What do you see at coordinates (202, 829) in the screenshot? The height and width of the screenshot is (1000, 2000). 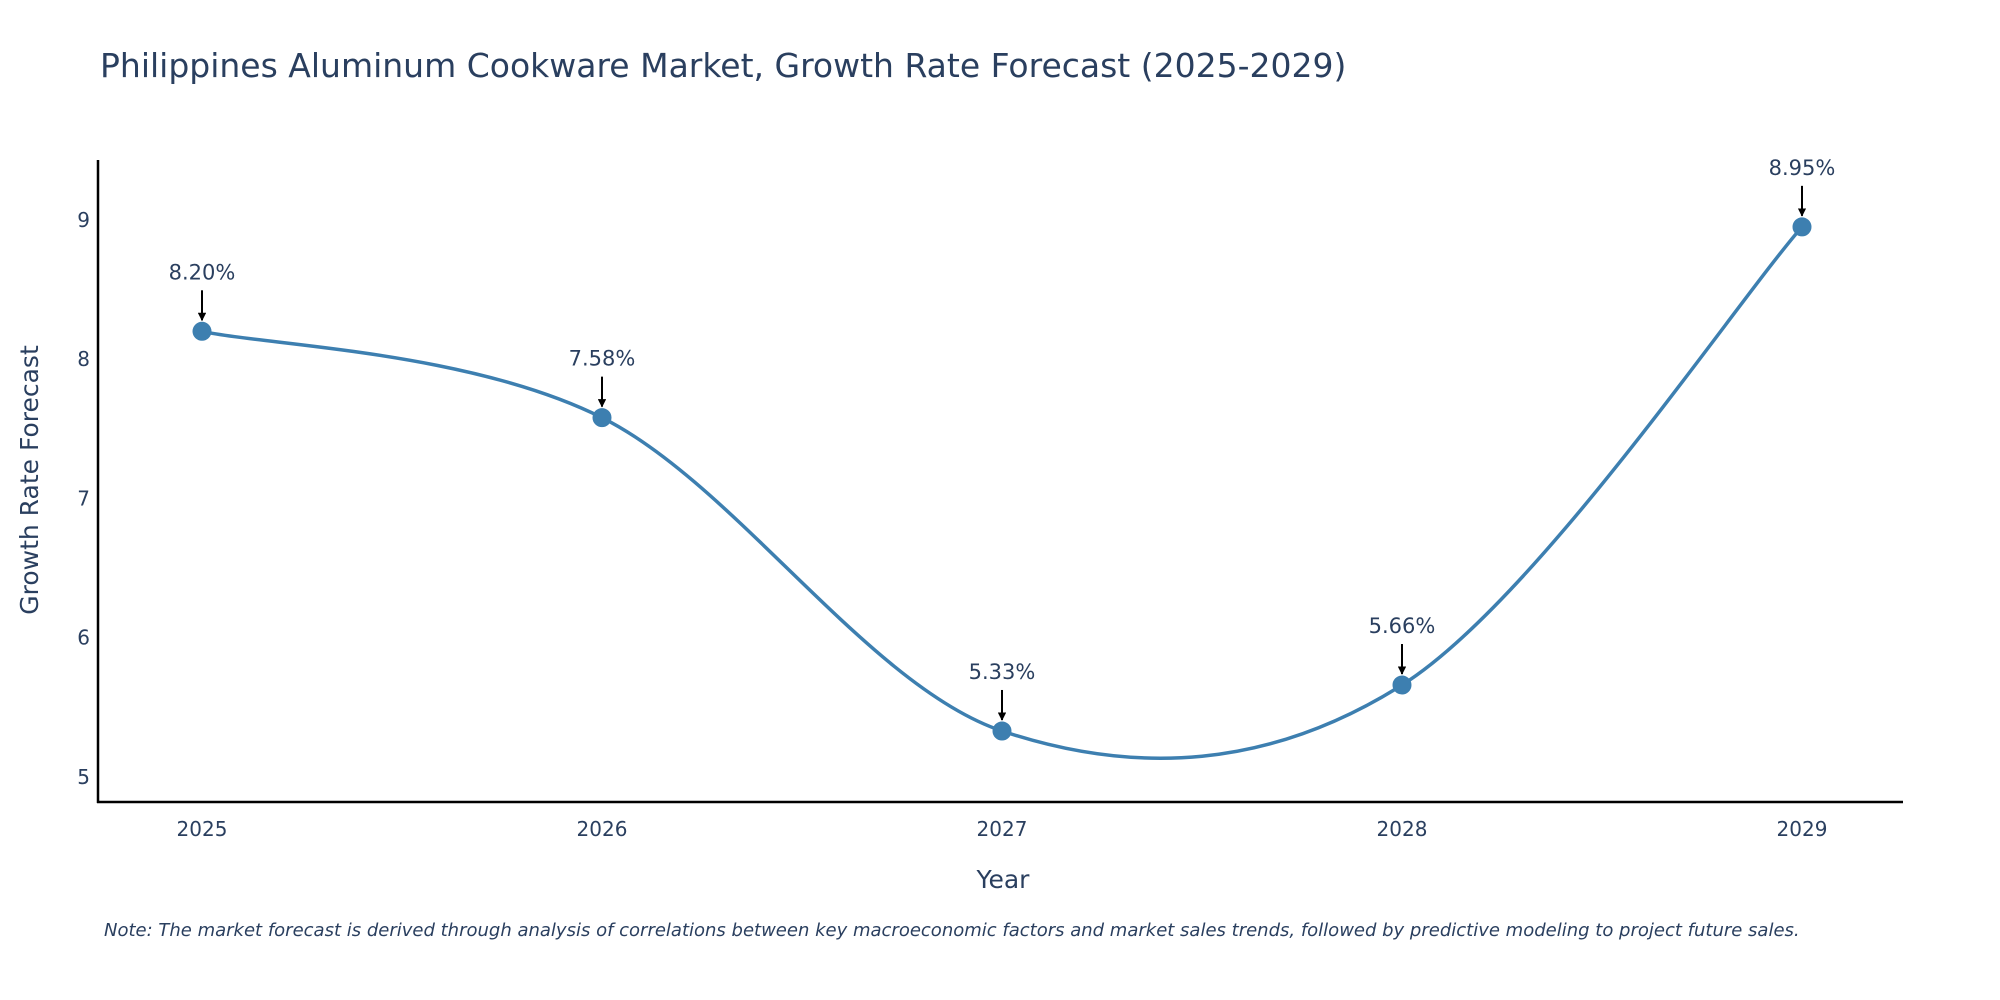 I see `x-tick-label: 2025` at bounding box center [202, 829].